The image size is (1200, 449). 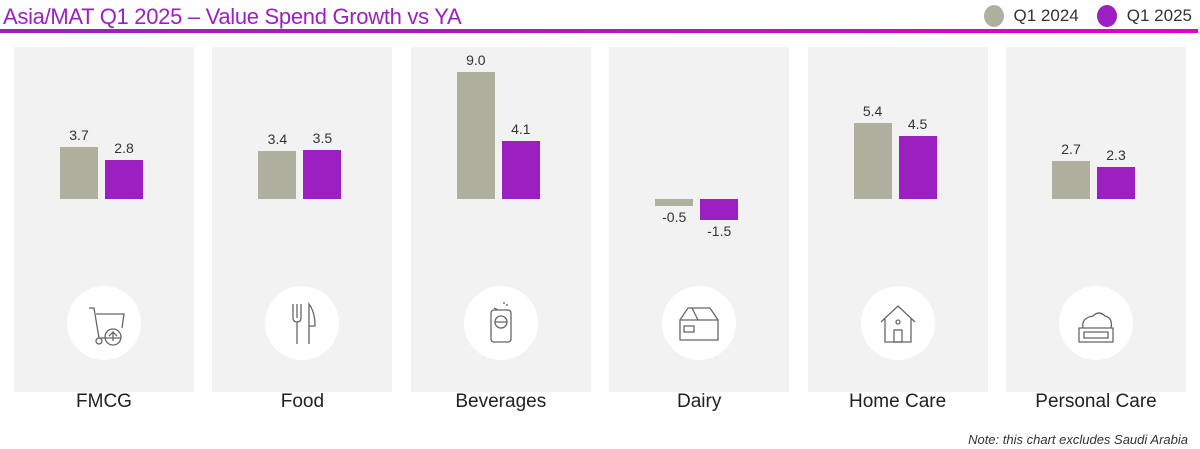 What do you see at coordinates (302, 323) in the screenshot?
I see `fork-knife-icon` at bounding box center [302, 323].